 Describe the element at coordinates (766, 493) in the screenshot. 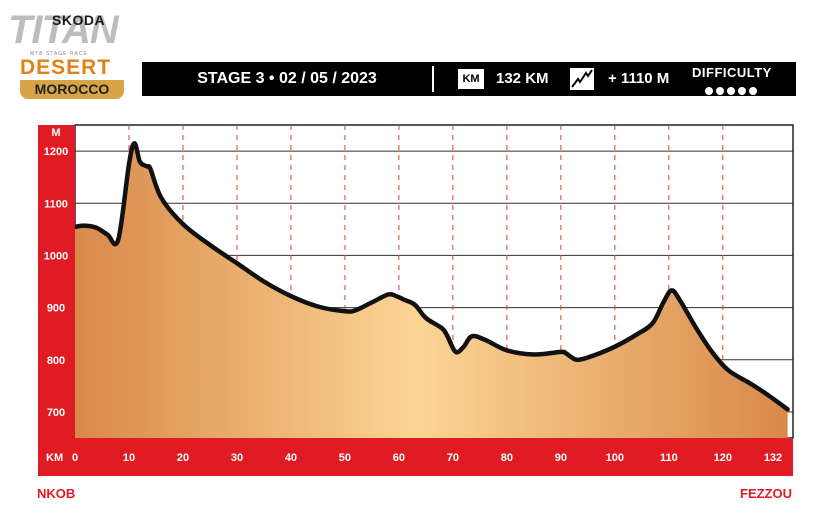

I see `finish-location: FEZZOU` at that location.